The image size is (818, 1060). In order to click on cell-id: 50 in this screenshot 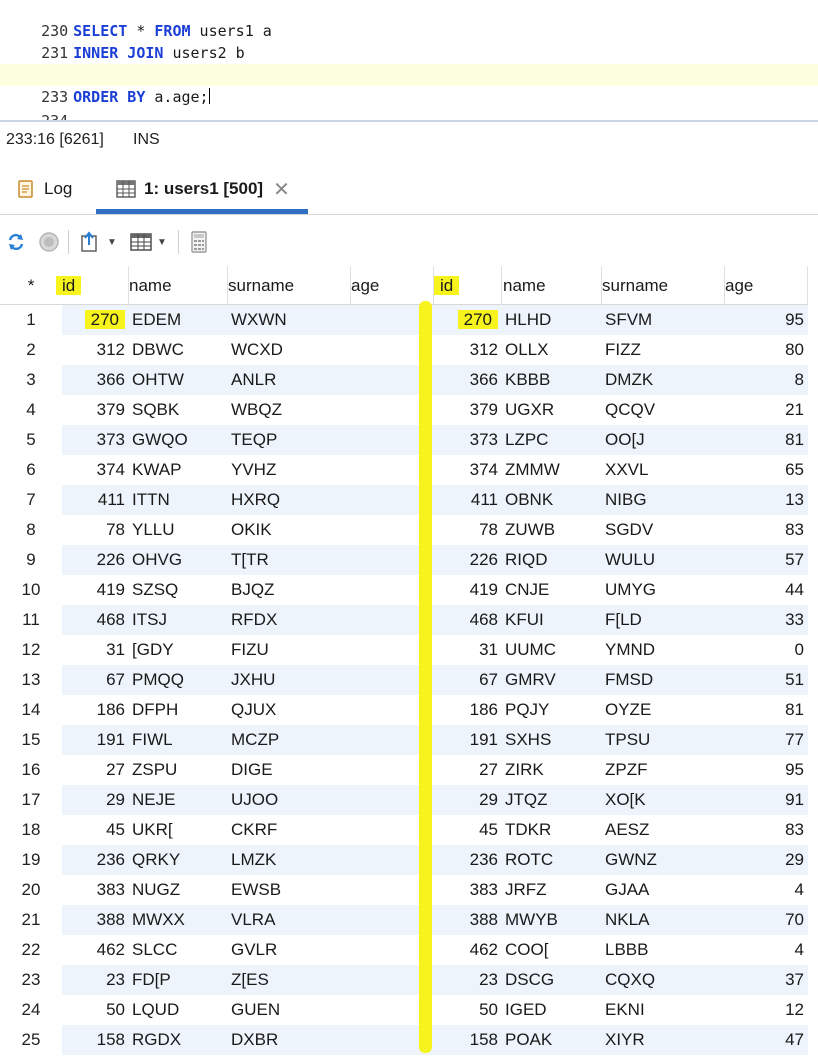, I will do `click(488, 1009)`.